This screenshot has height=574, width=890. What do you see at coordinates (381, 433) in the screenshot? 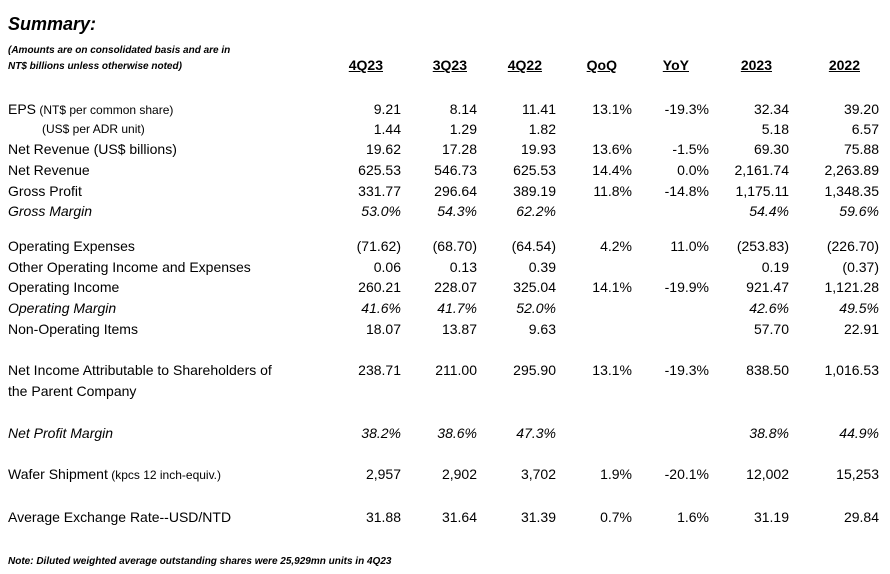
I see `cell-4q23: 38.2%` at bounding box center [381, 433].